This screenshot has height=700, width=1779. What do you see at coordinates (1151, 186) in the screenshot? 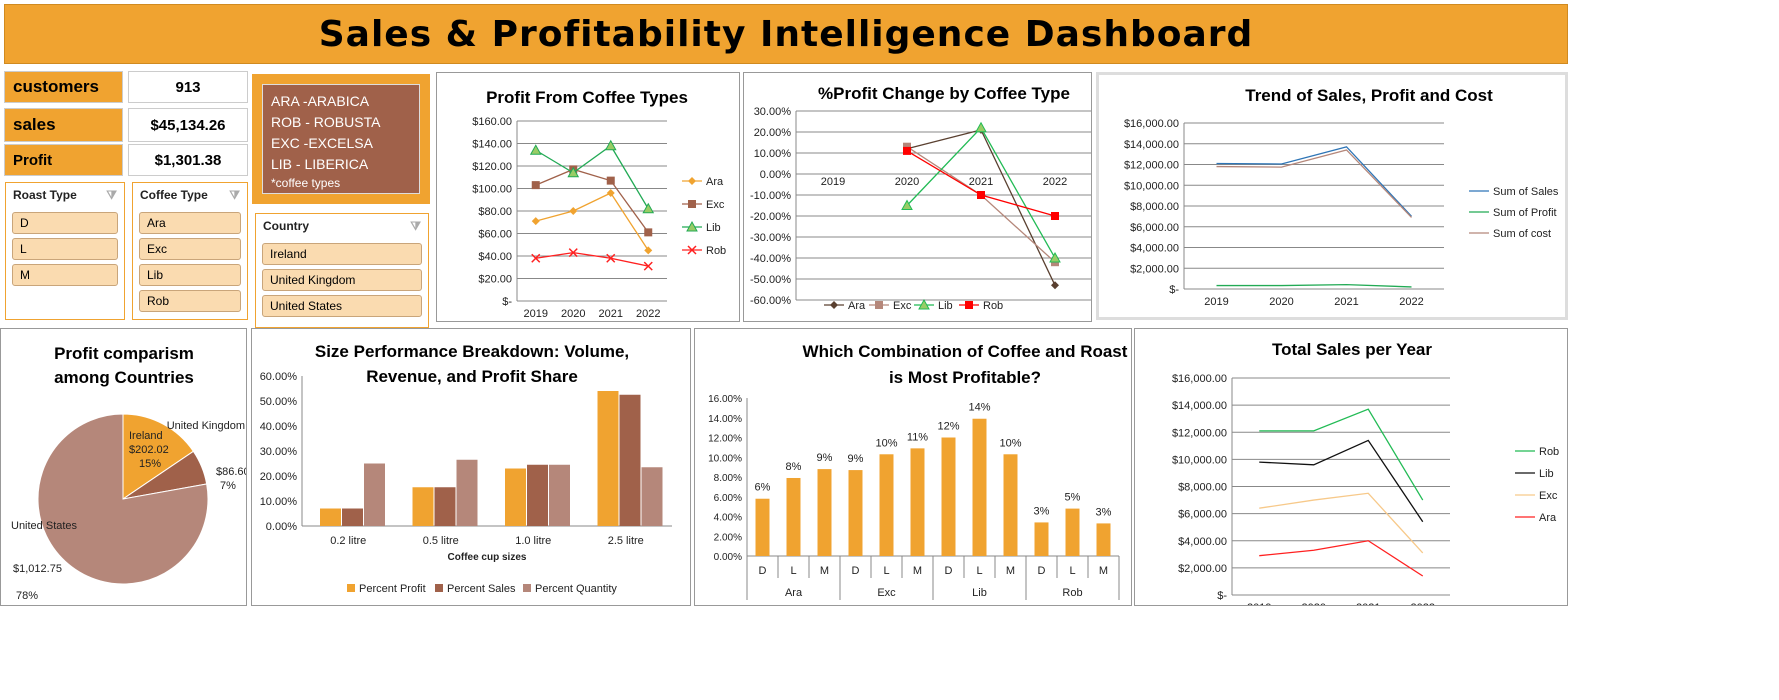
I see `y-tick-label: $10,000.00` at bounding box center [1151, 186].